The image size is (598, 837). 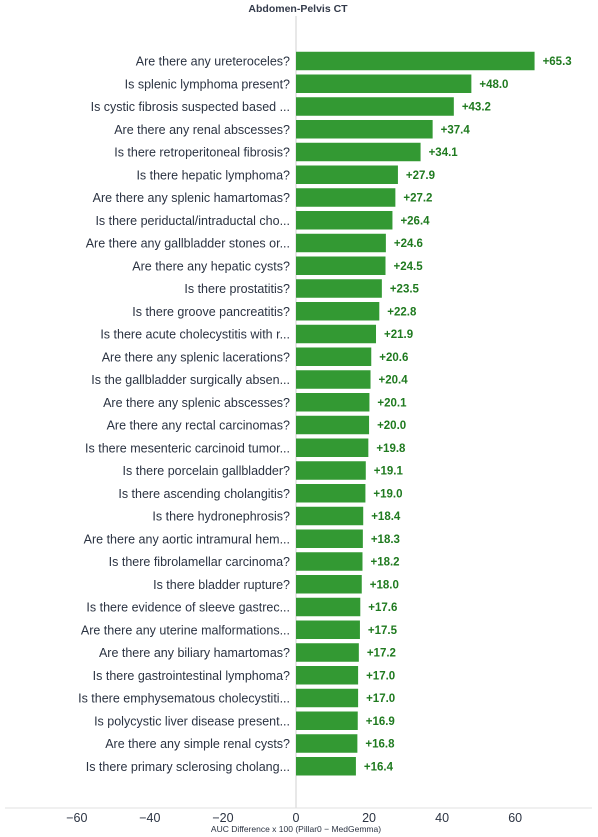 What do you see at coordinates (196, 403) in the screenshot?
I see `category-label: Are there any splenic abscesses?` at bounding box center [196, 403].